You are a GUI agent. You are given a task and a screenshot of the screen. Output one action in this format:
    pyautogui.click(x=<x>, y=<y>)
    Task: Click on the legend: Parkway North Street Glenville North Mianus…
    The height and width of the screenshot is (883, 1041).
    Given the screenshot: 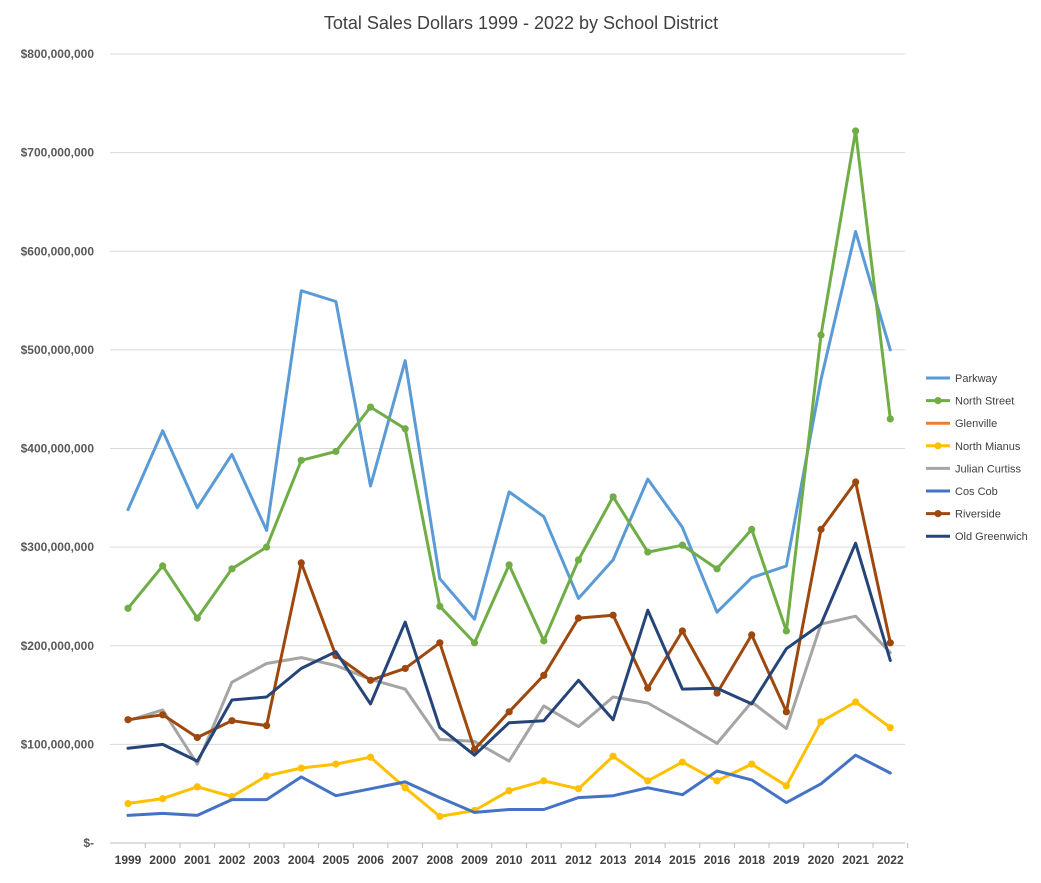 What is the action you would take?
    pyautogui.click(x=977, y=458)
    